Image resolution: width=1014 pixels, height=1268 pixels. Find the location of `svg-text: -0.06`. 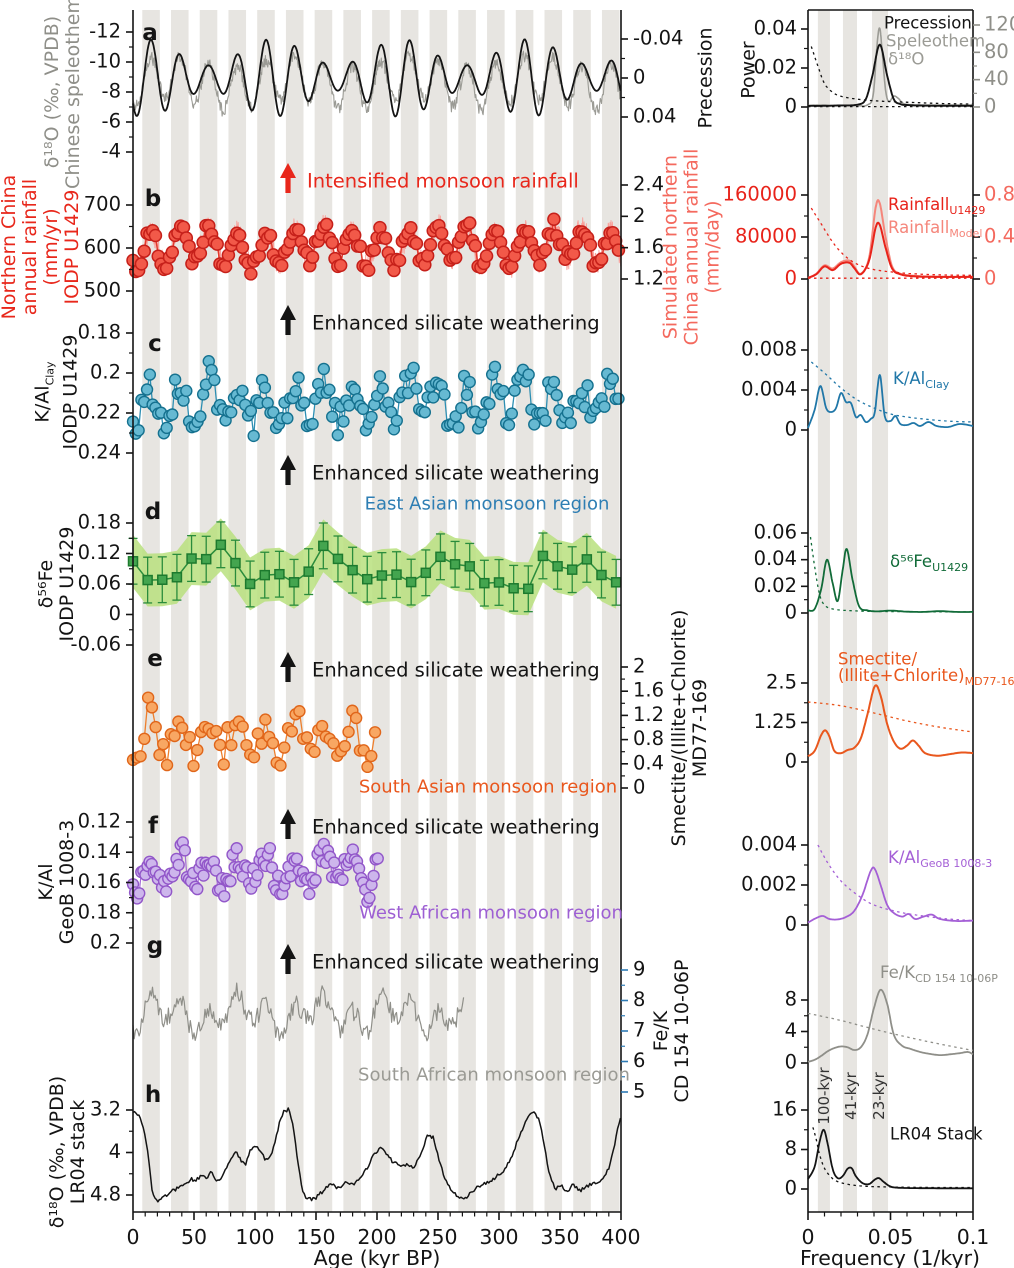

svg-text: -0.06 is located at coordinates (96, 644).